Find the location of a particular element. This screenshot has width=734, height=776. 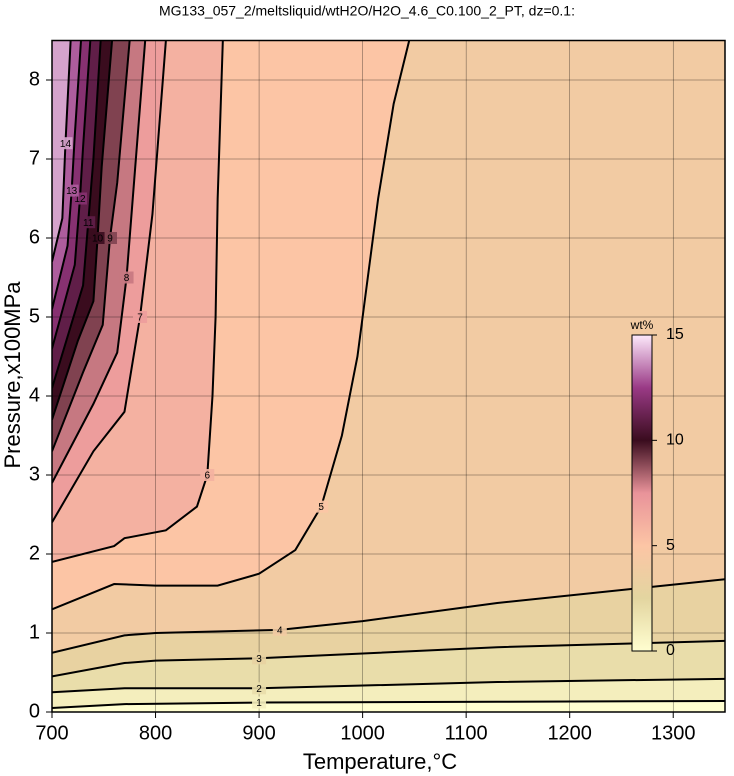

contour-label-group: 3 is located at coordinates (259, 658).